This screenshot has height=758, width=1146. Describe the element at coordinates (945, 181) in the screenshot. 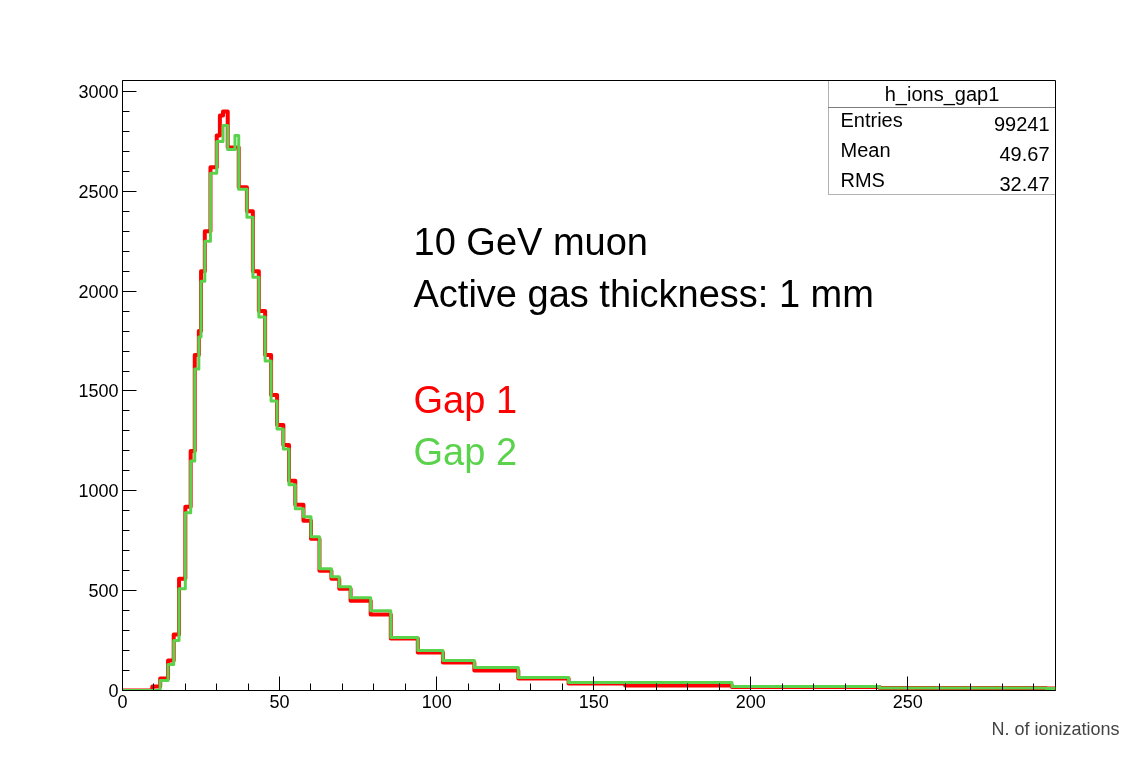

I see `text: RMS 32.47` at that location.